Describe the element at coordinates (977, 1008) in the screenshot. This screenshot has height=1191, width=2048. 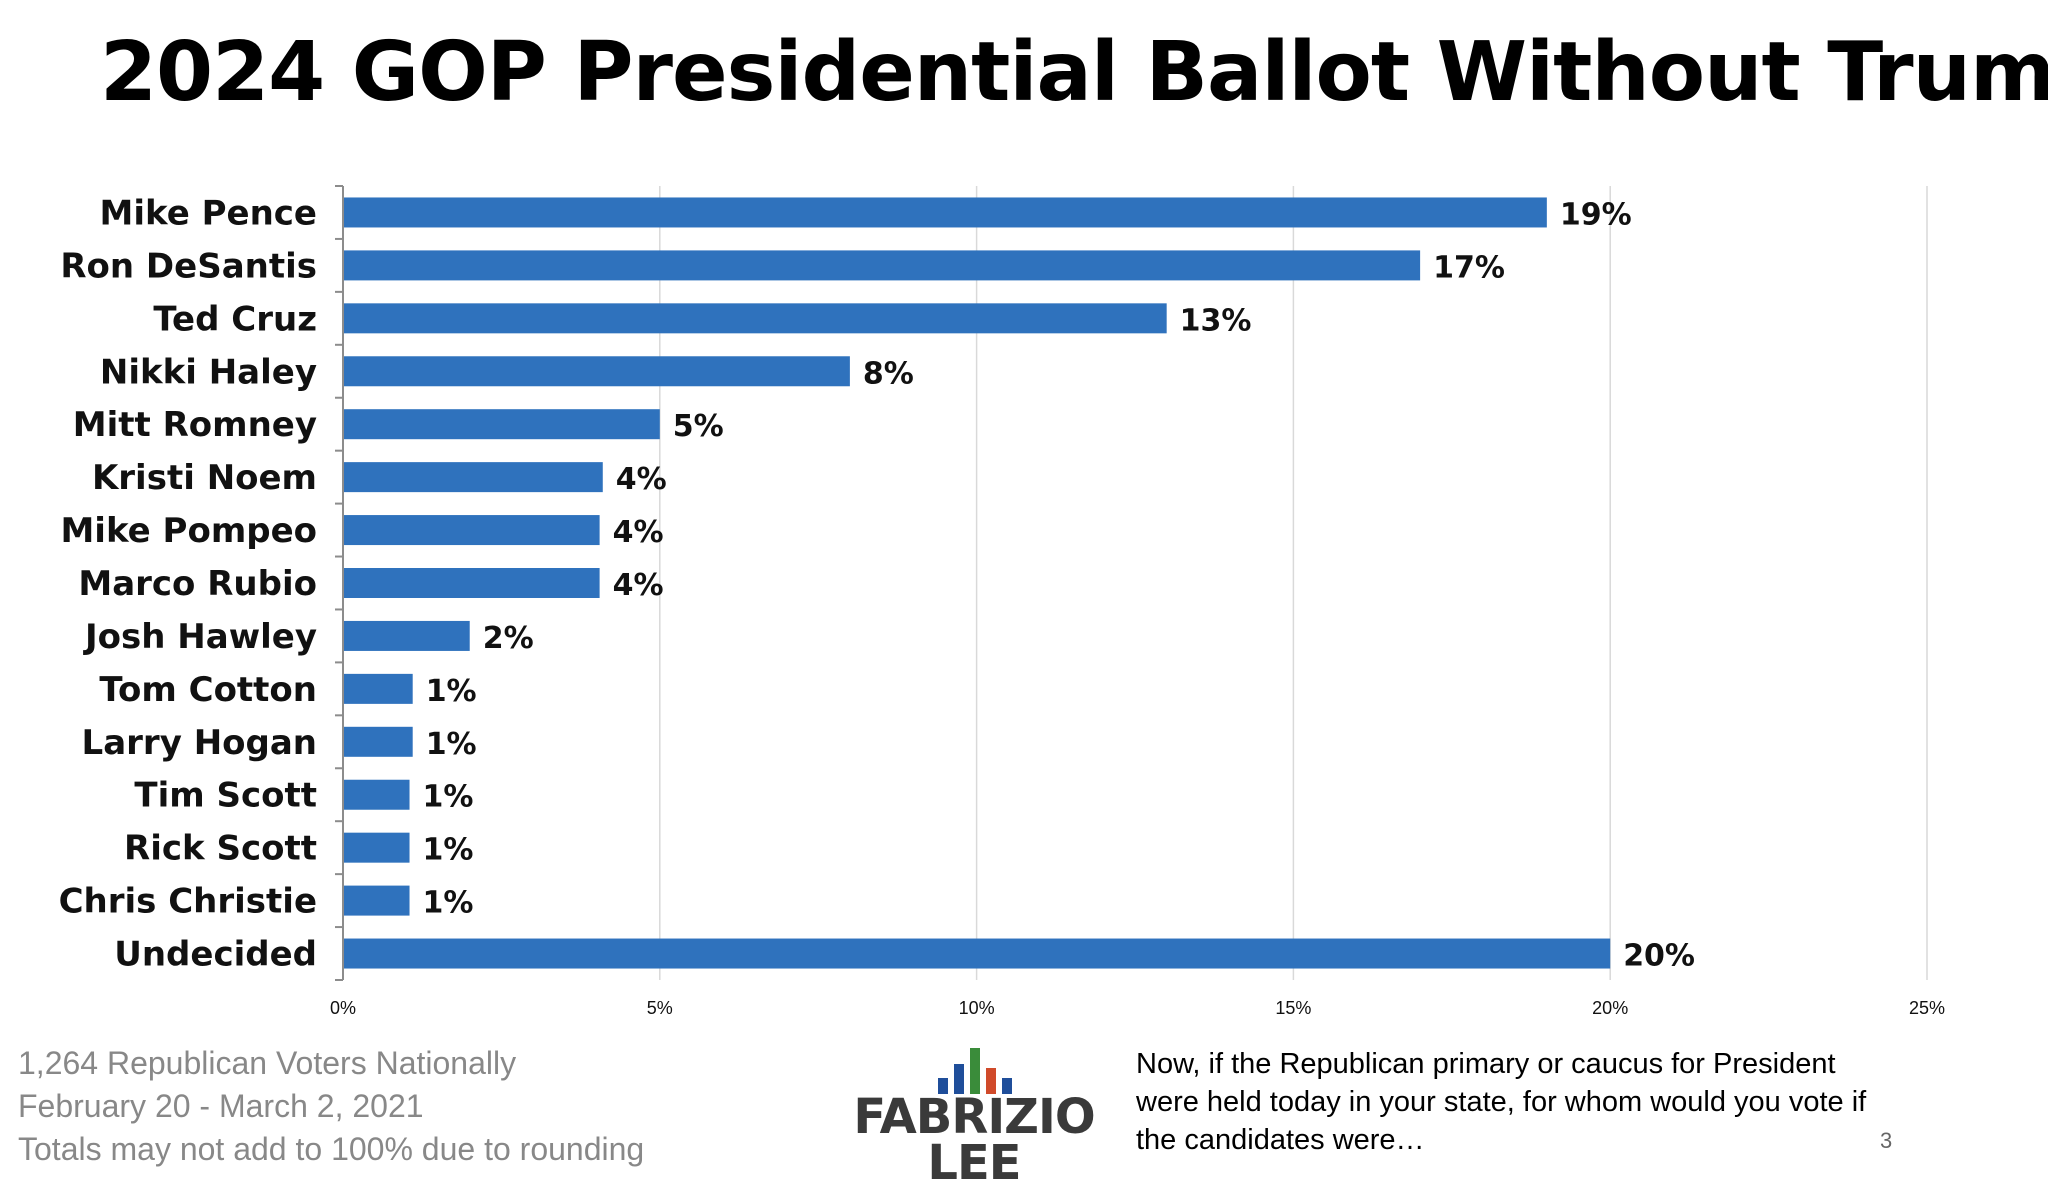
I see `x-tick-label: 10%` at that location.